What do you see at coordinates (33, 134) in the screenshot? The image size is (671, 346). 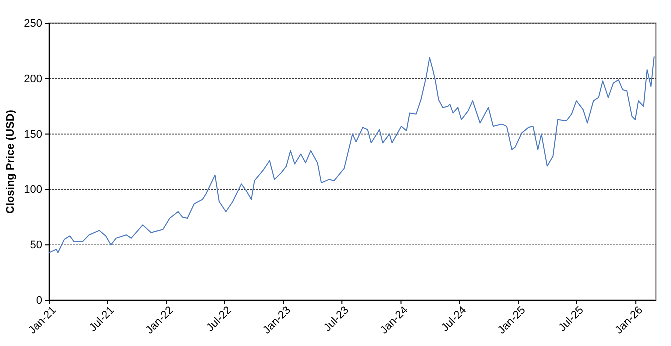 I see `y-tick-label: 150` at bounding box center [33, 134].